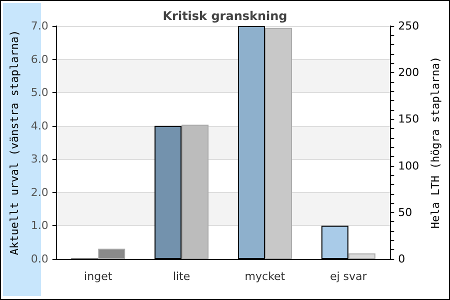 The height and width of the screenshot is (300, 450). Describe the element at coordinates (39, 93) in the screenshot. I see `y-tick-label: 5.0` at that location.